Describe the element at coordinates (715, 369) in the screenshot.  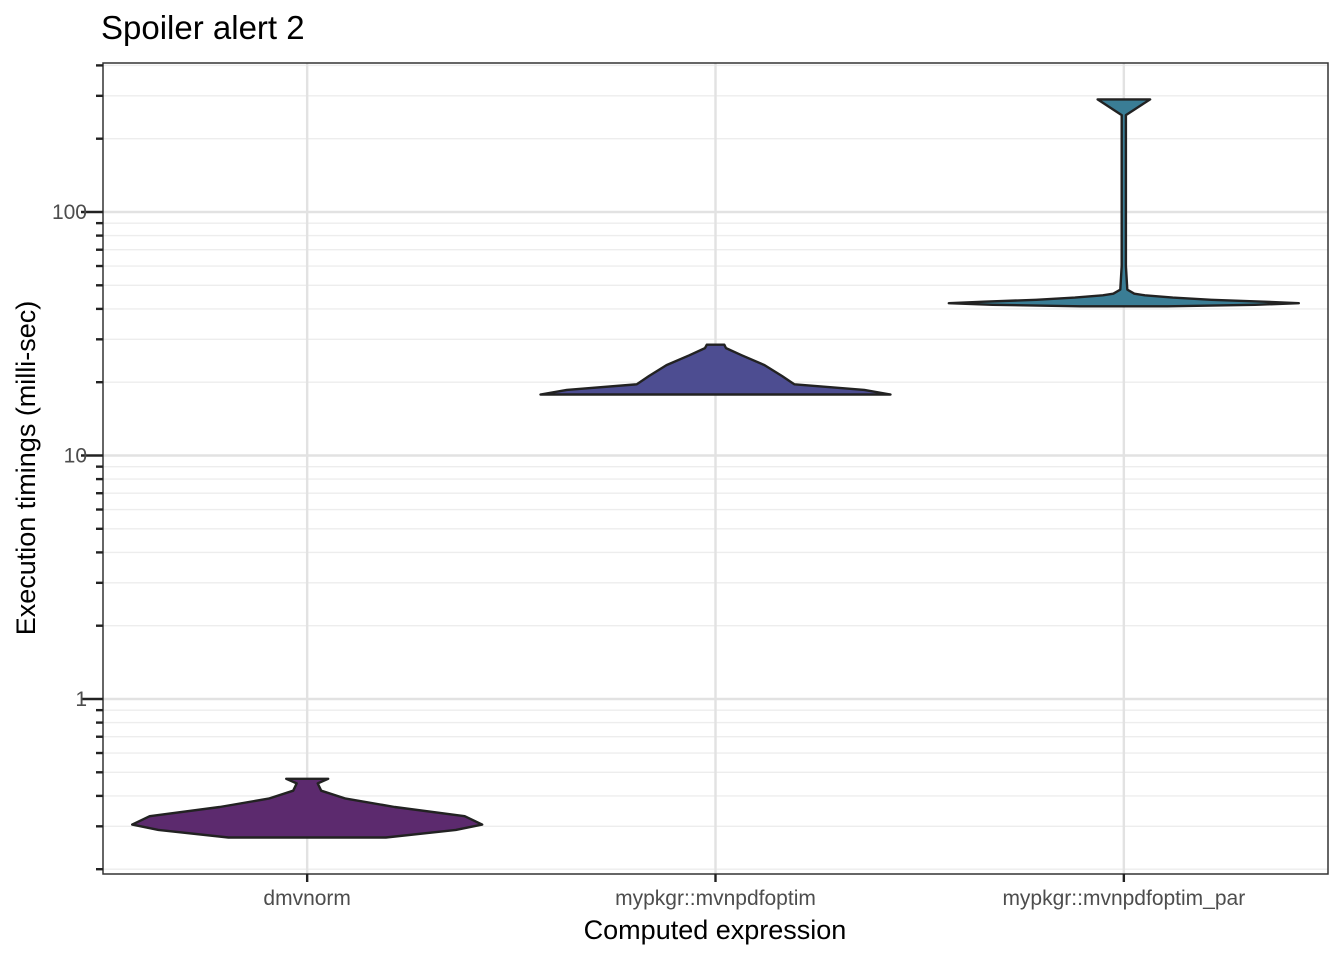
I see `violin-mypkgr-mvnpdfoptim` at that location.